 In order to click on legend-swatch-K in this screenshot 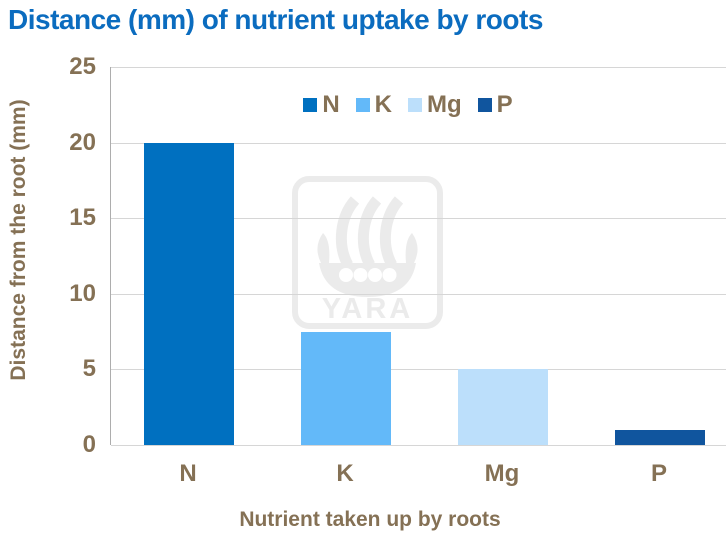, I will do `click(362, 105)`.